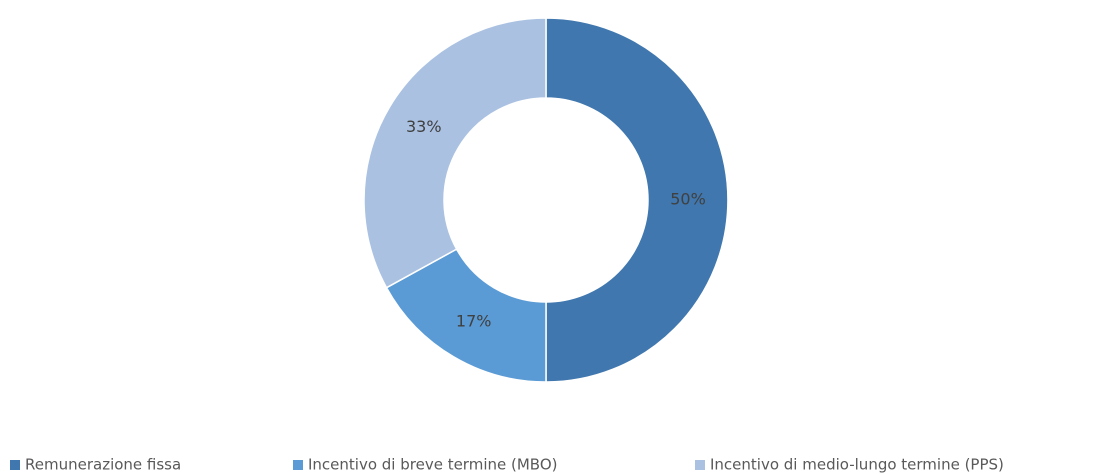  Describe the element at coordinates (103, 465) in the screenshot. I see `legend-label: Remunerazione fissa` at that location.